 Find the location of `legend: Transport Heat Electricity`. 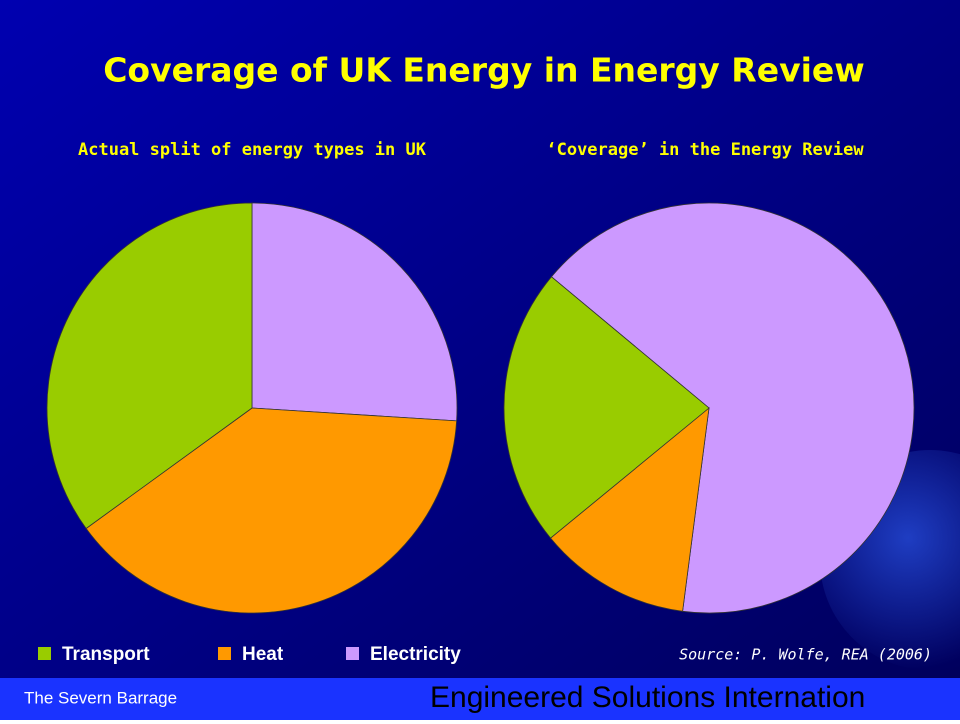

legend: Transport Heat Electricity is located at coordinates (249, 654).